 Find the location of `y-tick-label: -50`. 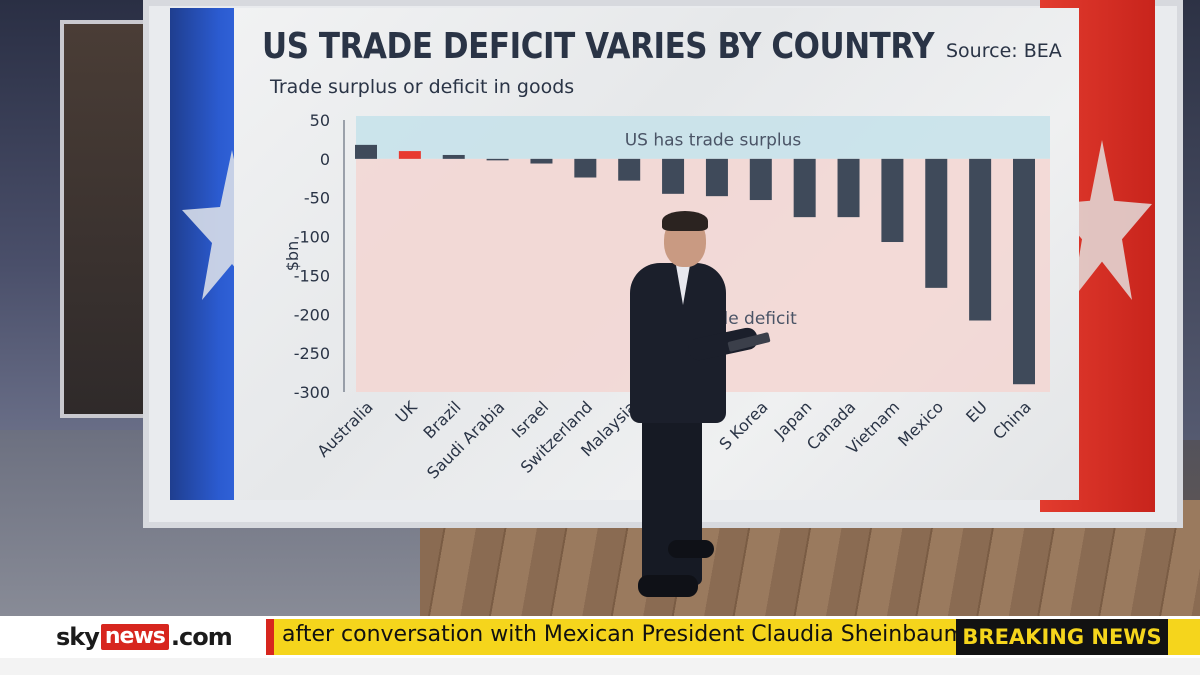

y-tick-label: -50 is located at coordinates (317, 198).